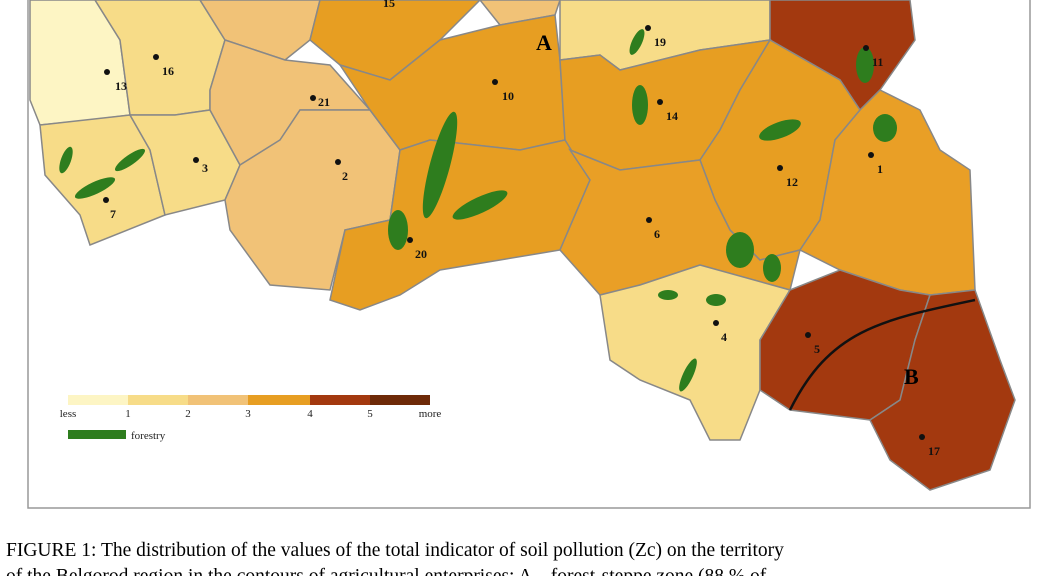  What do you see at coordinates (324, 102) in the screenshot?
I see `district-label: 21` at bounding box center [324, 102].